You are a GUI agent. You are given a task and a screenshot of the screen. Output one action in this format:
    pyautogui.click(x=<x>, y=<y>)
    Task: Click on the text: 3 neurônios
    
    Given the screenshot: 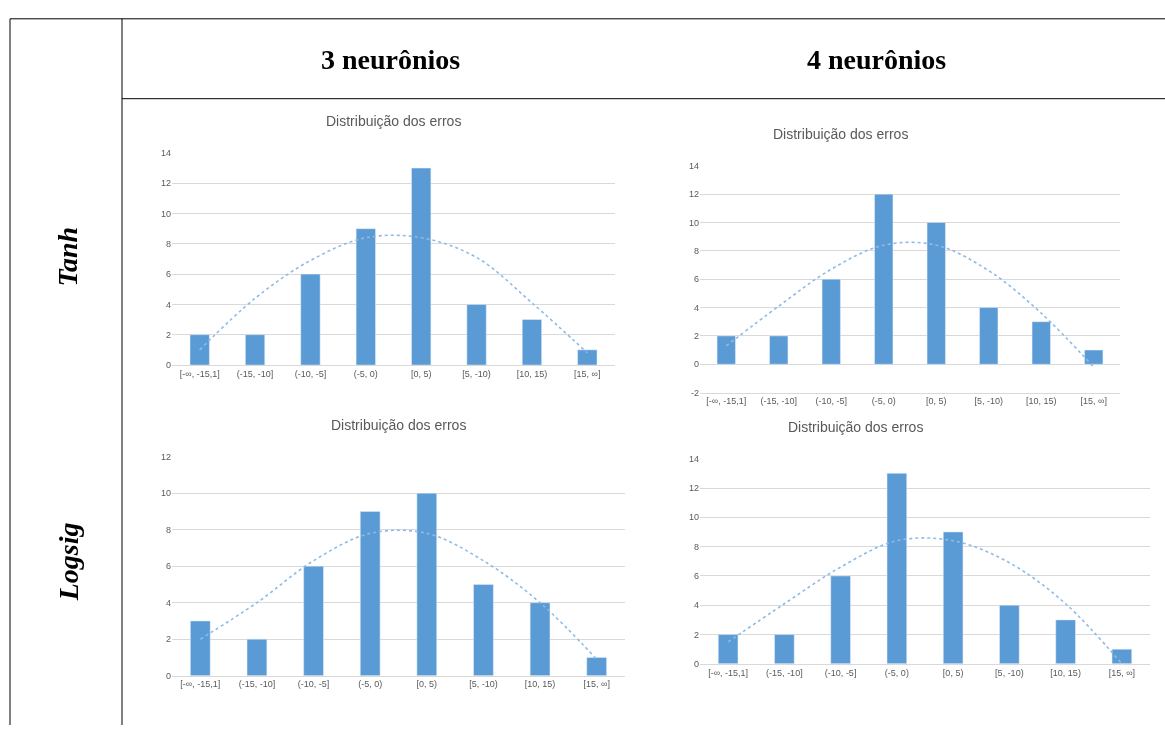 What is the action you would take?
    pyautogui.click(x=391, y=59)
    